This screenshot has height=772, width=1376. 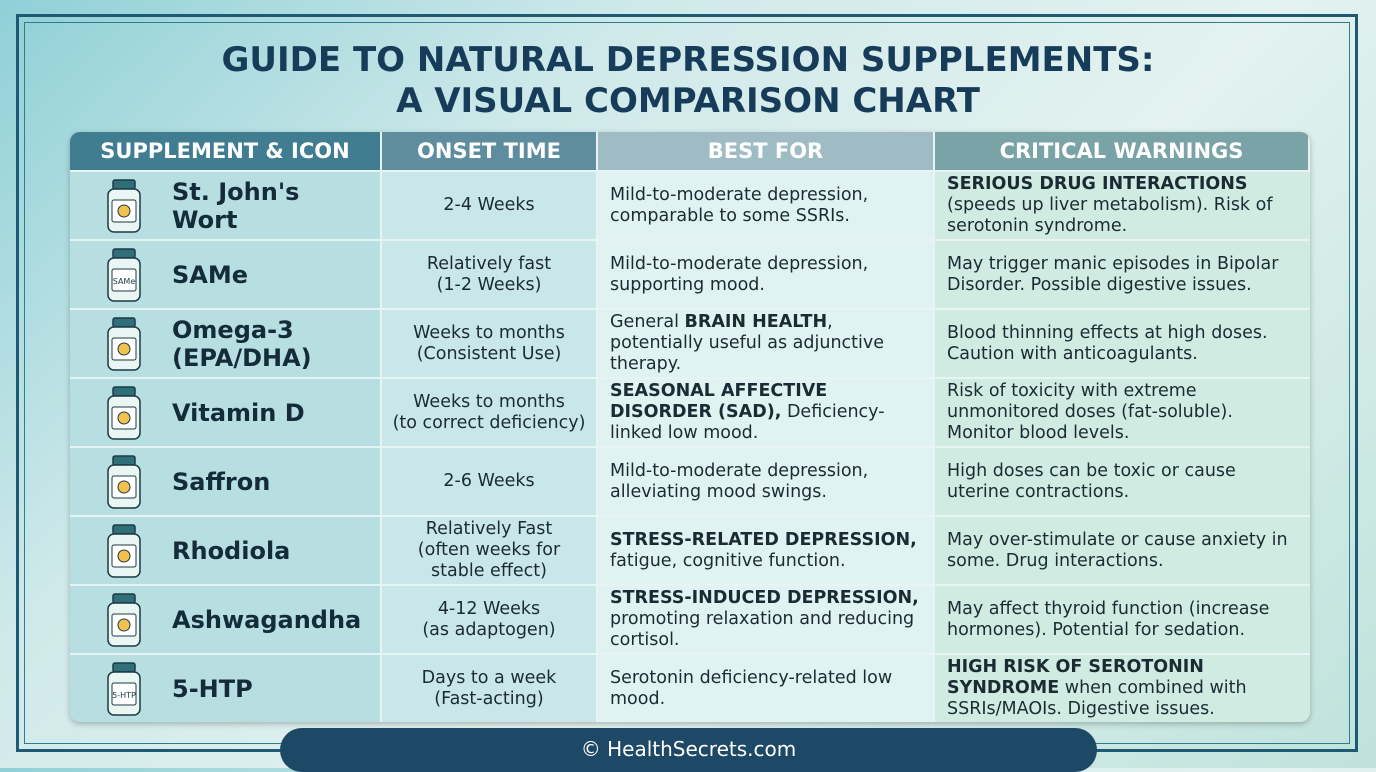 What do you see at coordinates (489, 332) in the screenshot?
I see `onset-line: Weeks to months` at bounding box center [489, 332].